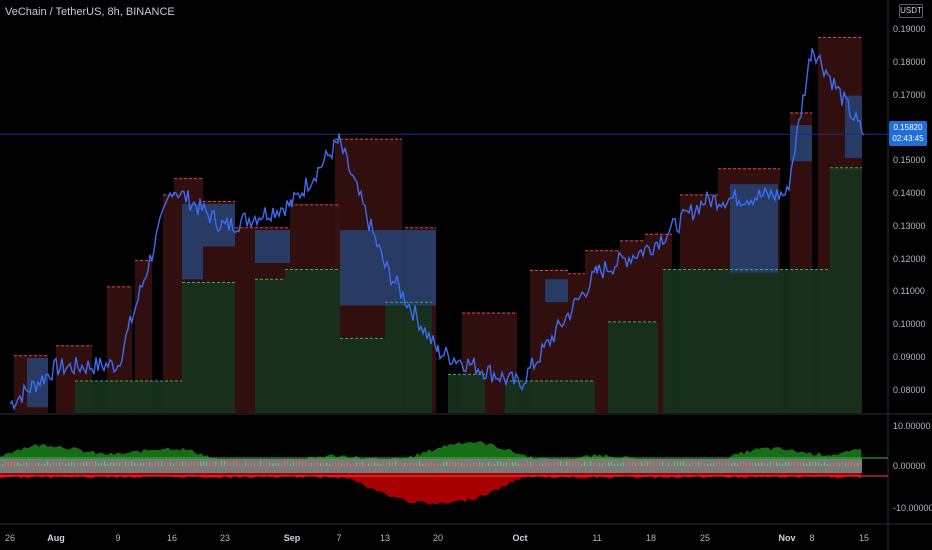 Image resolution: width=932 pixels, height=550 pixels. What do you see at coordinates (909, 94) in the screenshot?
I see `price-axis-label: 0.17000` at bounding box center [909, 94].